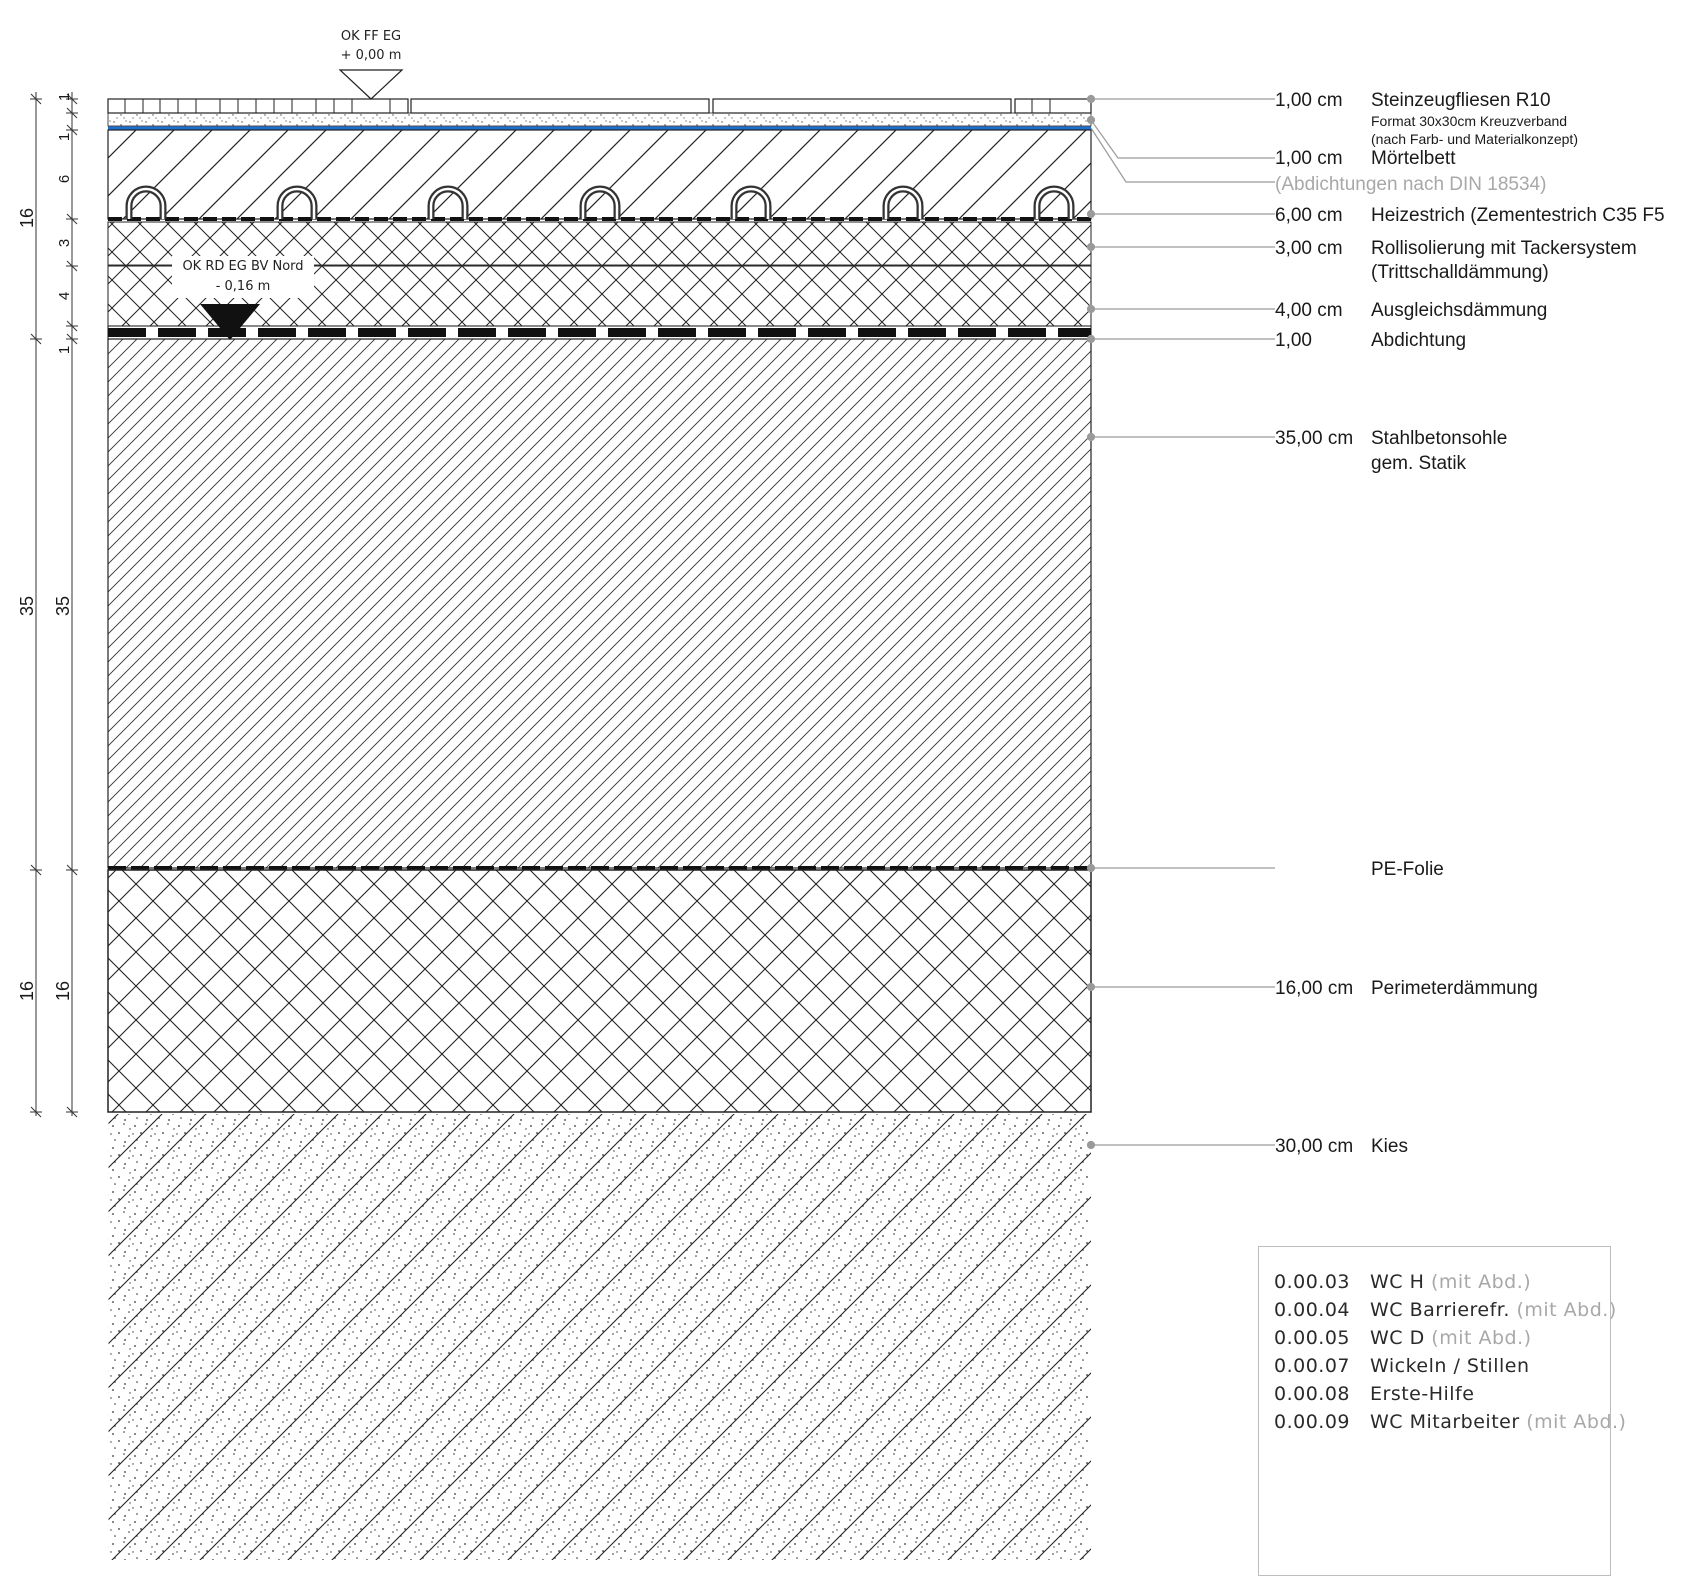 The height and width of the screenshot is (1576, 1687). Describe the element at coordinates (1454, 988) in the screenshot. I see `layer-name-perimeter: Perimeterdämmung` at that location.